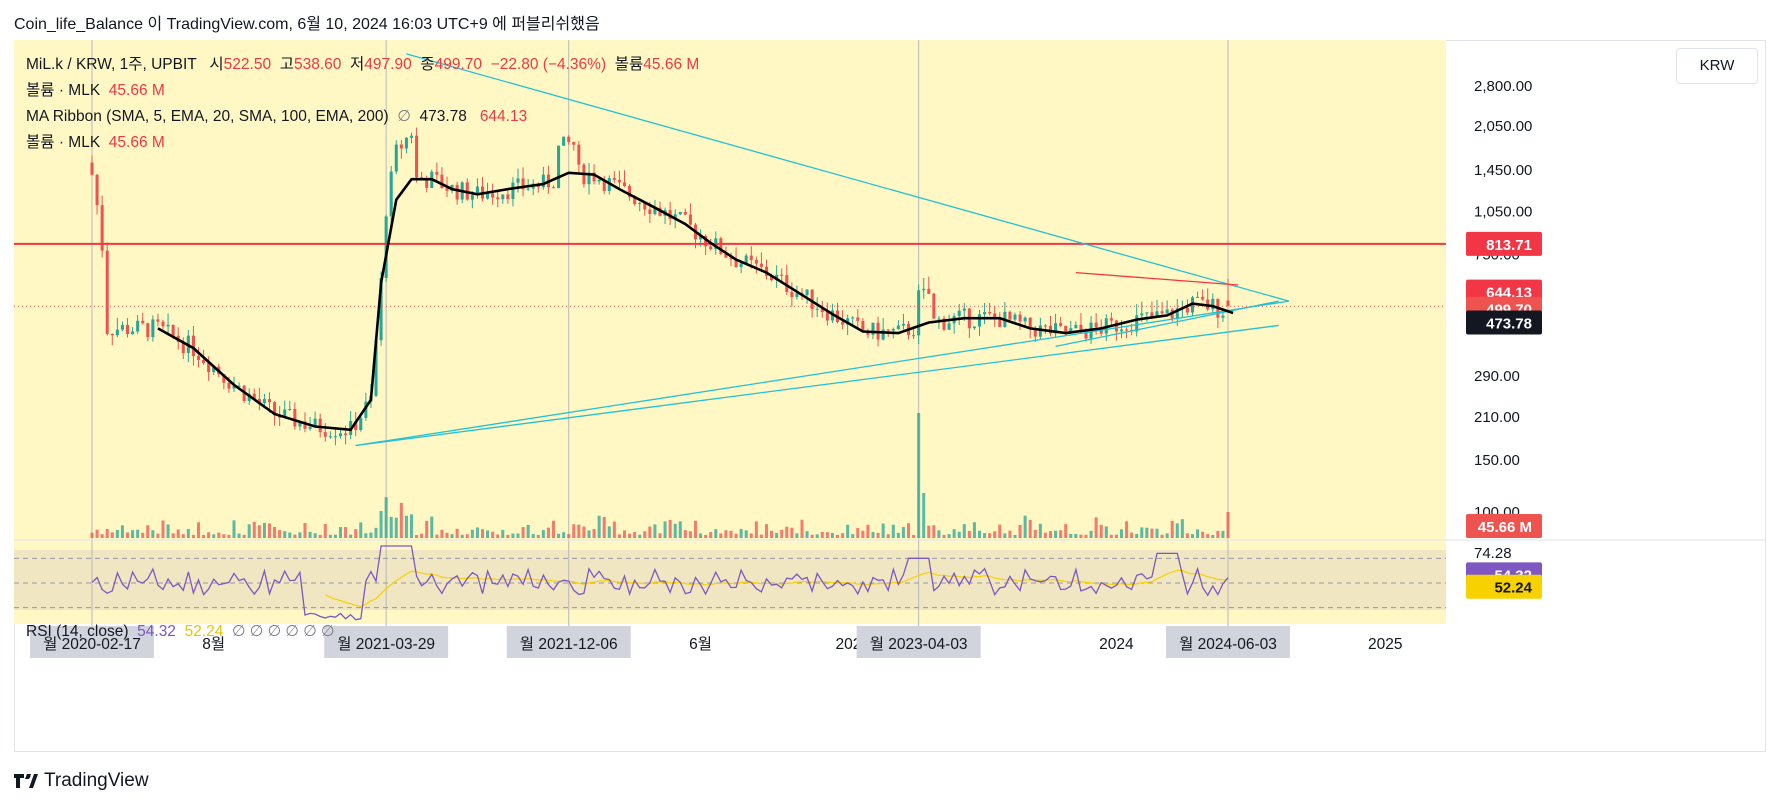  What do you see at coordinates (443, 116) in the screenshot?
I see `ma-value-1: 473.78` at bounding box center [443, 116].